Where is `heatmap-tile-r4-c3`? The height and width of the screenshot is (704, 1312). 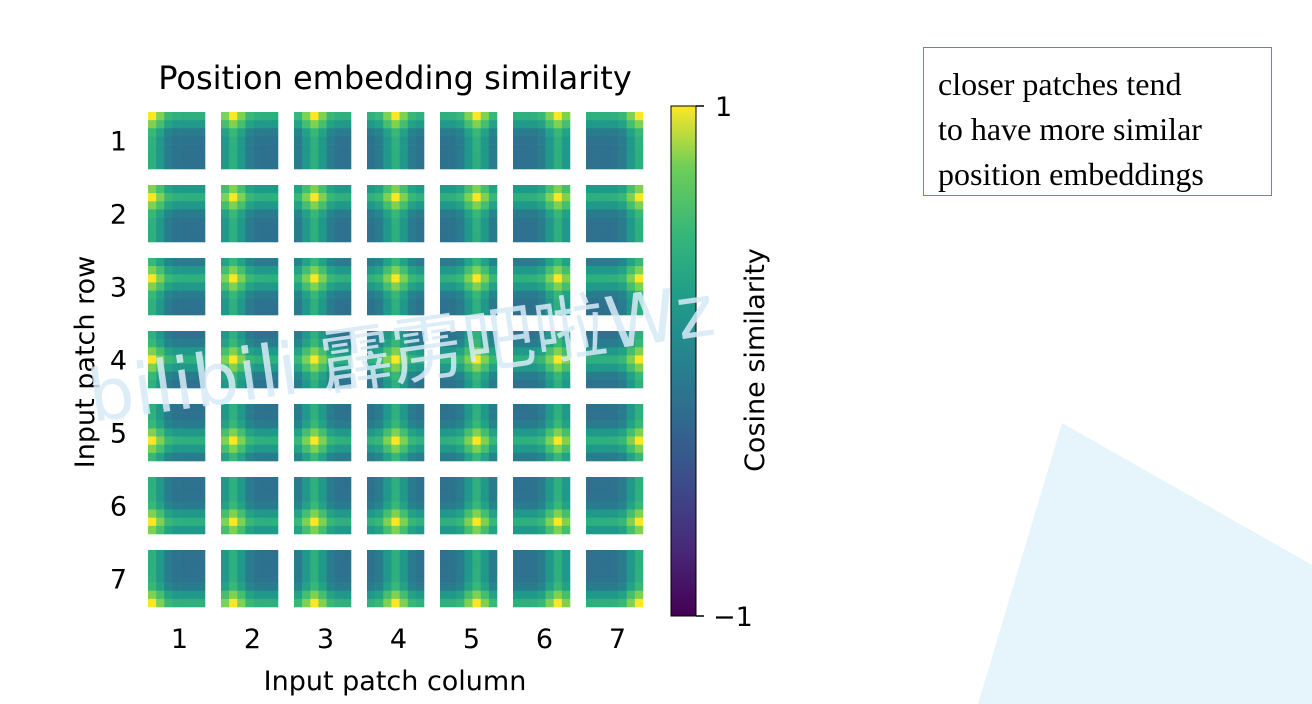
heatmap-tile-r4-c3 is located at coordinates (323, 360).